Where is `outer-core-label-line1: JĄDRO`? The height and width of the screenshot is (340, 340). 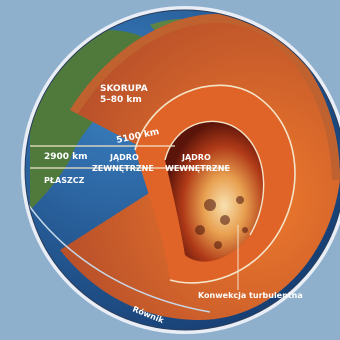 outer-core-label-line1: JĄDRO is located at coordinates (124, 157).